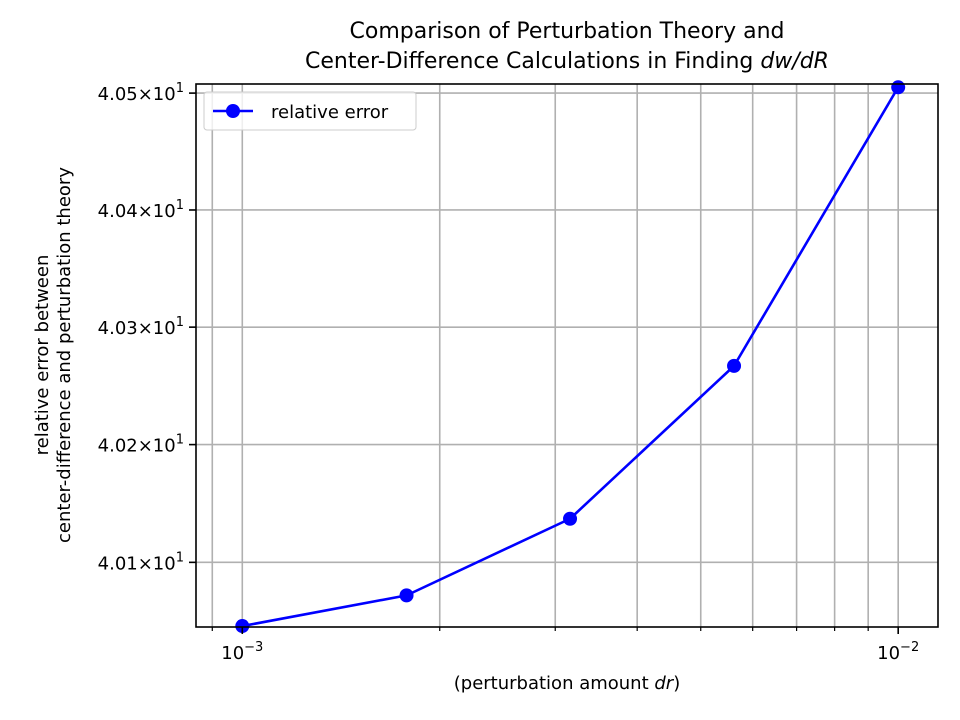 This screenshot has width=960, height=720. Describe the element at coordinates (137, 446) in the screenshot. I see `y-tick-label-base: 4.02×10` at that location.